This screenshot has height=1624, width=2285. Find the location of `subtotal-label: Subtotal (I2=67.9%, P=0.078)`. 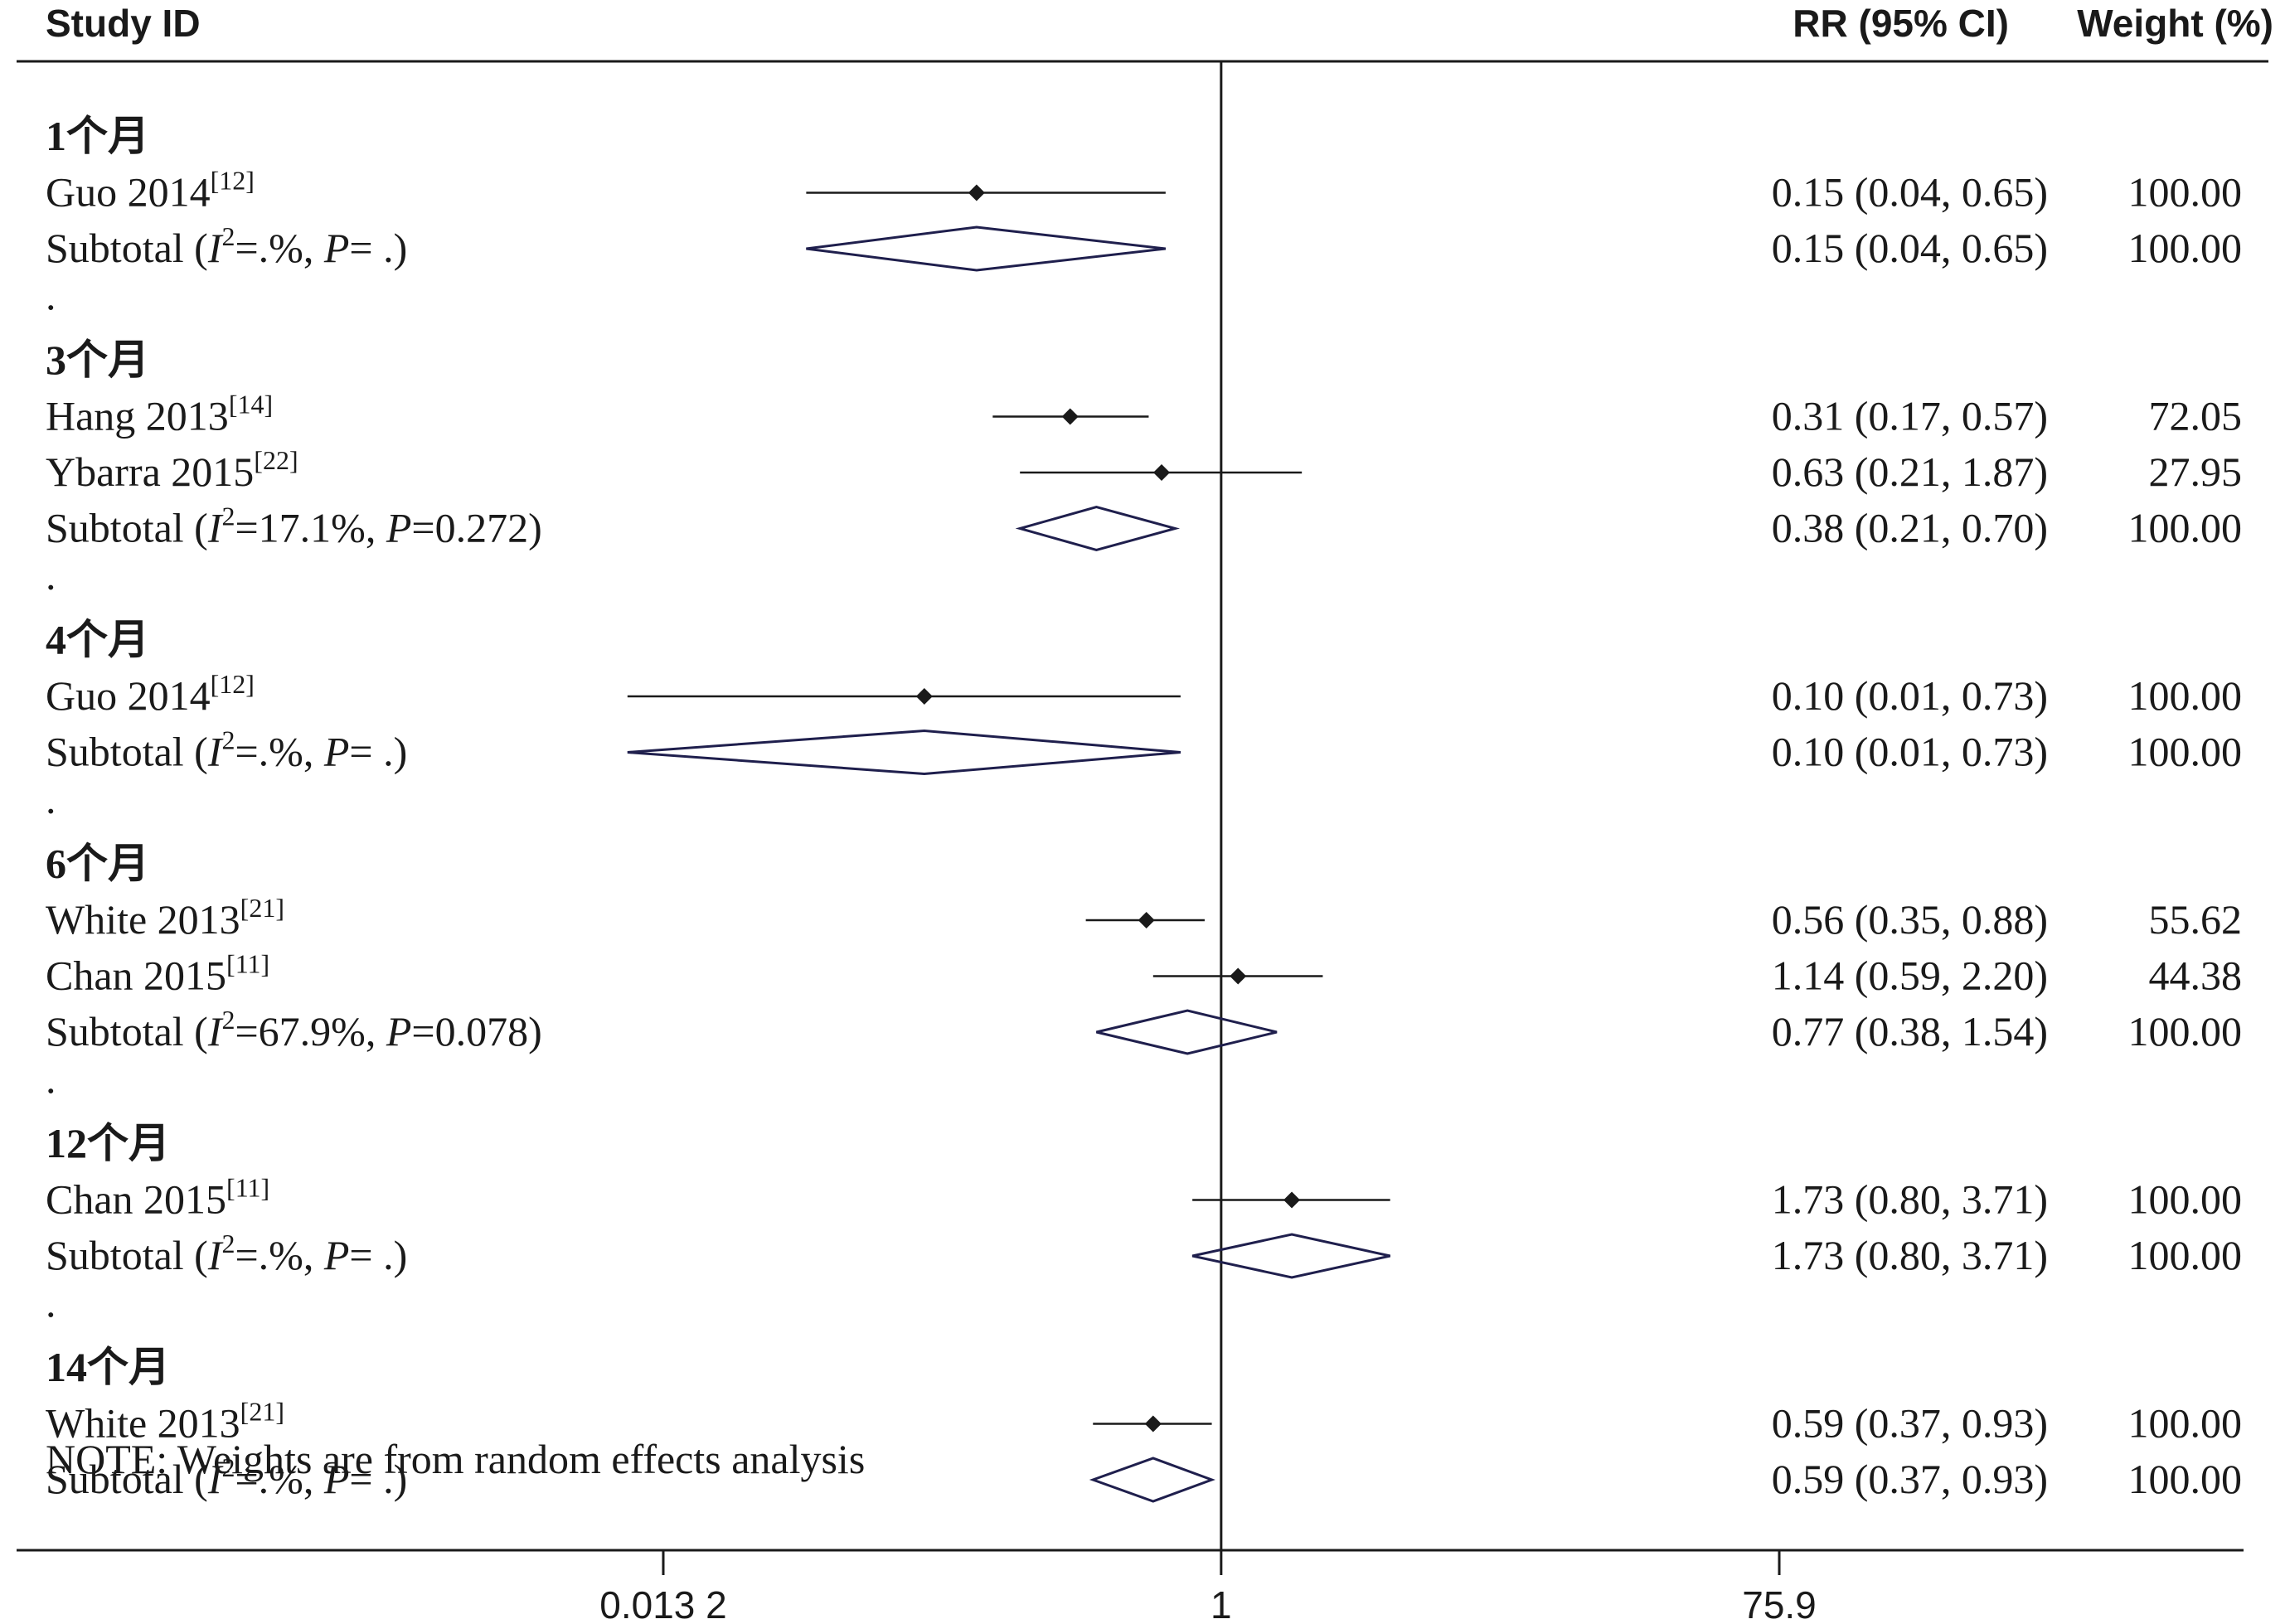

subtotal-label: Subtotal (I2=67.9%, P=0.078) is located at coordinates (294, 1029).